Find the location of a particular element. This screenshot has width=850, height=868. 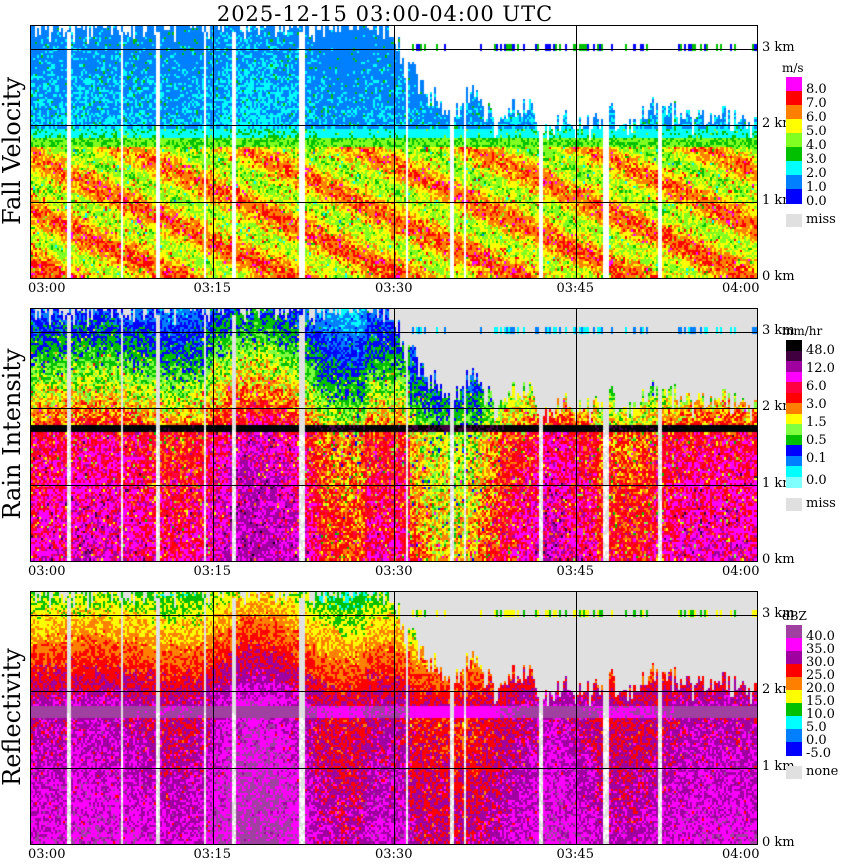

colorbar-band-5-fall-velocity is located at coordinates (794, 154).